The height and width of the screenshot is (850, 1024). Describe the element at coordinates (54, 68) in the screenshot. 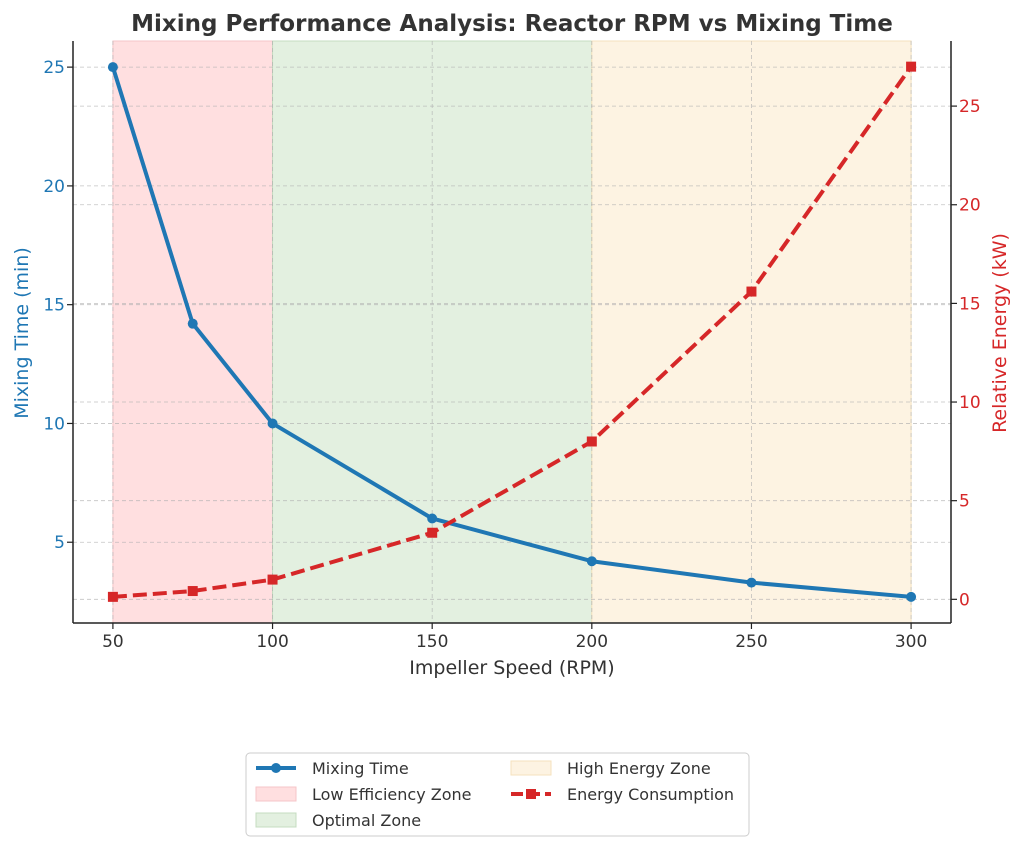

I see `y-left-tick-label: 25` at that location.